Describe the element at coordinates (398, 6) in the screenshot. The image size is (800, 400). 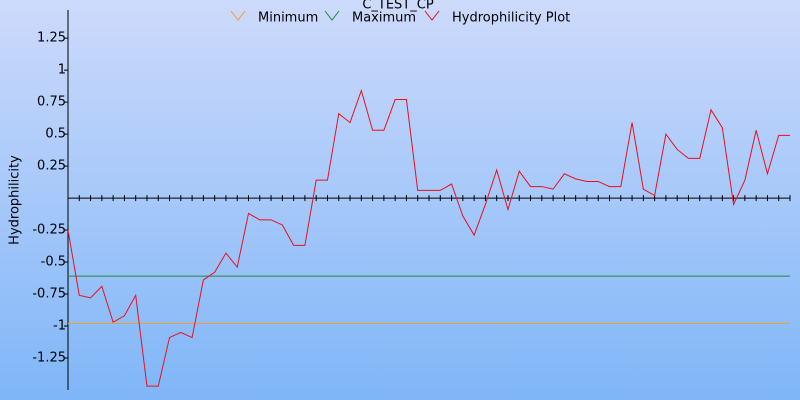
I see `chart-title: C_TEST_CP` at that location.